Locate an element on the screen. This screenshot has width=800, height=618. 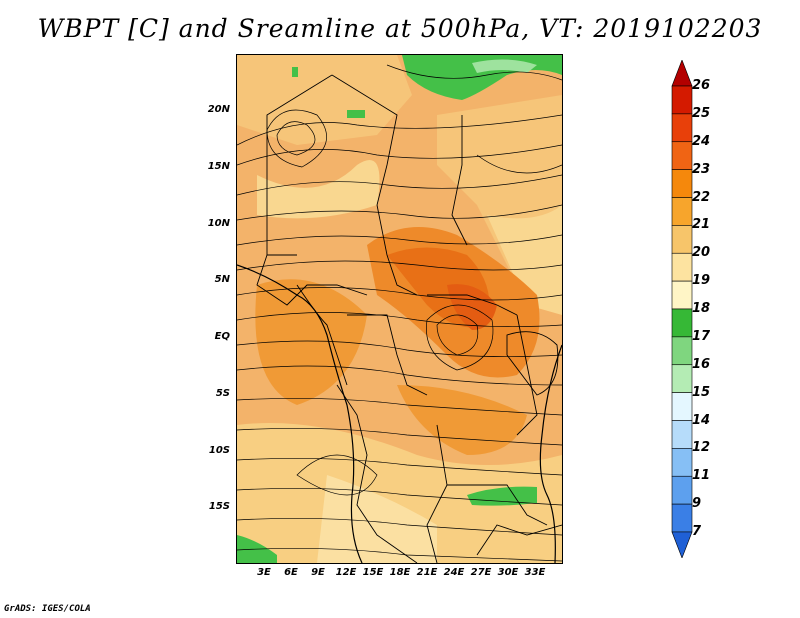
lat-label-15n: 15N is located at coordinates (218, 166).